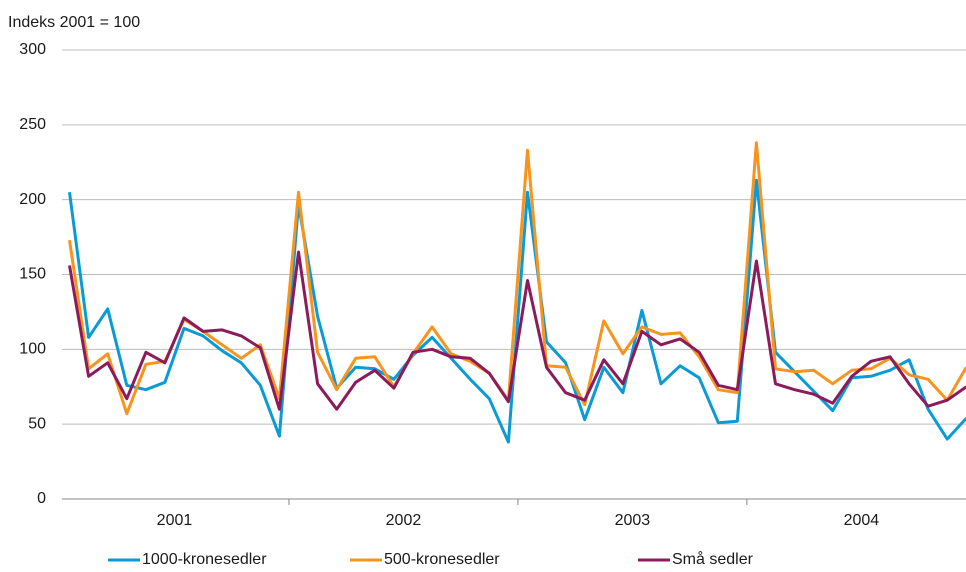 The height and width of the screenshot is (572, 966). What do you see at coordinates (32, 274) in the screenshot?
I see `y-tick-label: 150` at bounding box center [32, 274].